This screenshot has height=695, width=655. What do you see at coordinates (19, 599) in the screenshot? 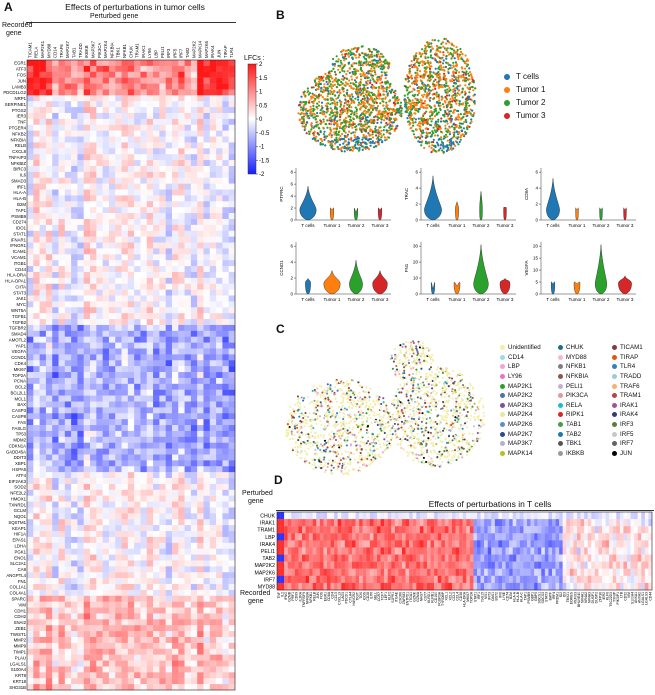
I see `row-label: SPARC` at bounding box center [19, 599].